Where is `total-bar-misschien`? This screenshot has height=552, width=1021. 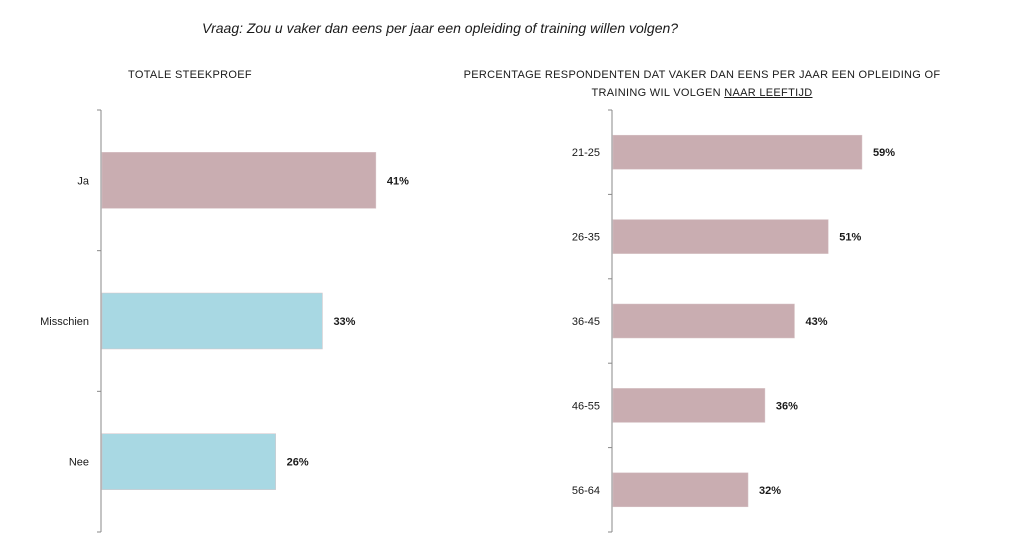
total-bar-misschien is located at coordinates (212, 321).